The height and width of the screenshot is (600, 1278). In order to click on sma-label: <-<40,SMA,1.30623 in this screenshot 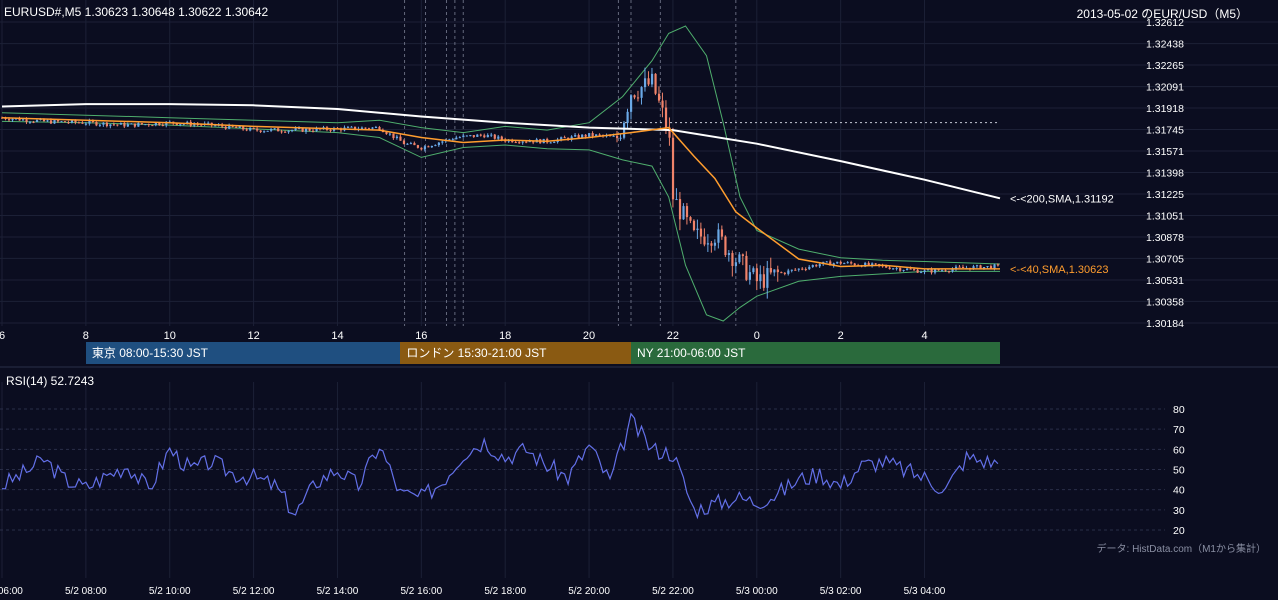, I will do `click(1059, 270)`.